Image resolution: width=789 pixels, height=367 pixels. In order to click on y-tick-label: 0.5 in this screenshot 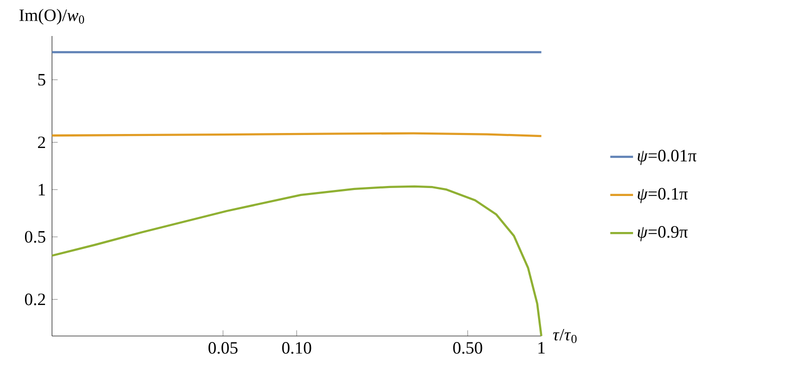, I will do `click(35, 237)`.